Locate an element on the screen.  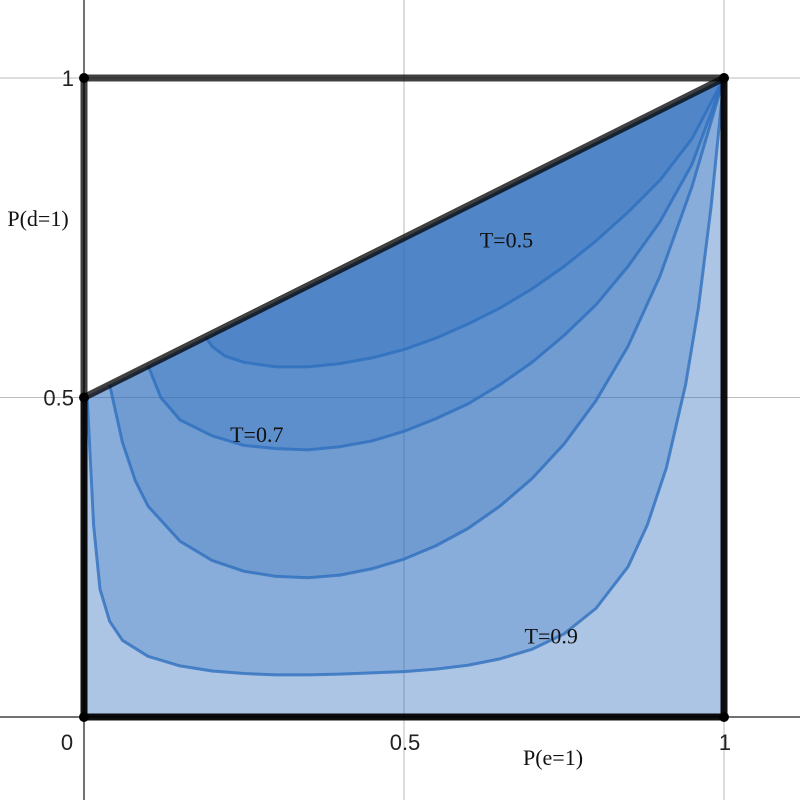
curve-annotation: T=0.5 is located at coordinates (506, 239).